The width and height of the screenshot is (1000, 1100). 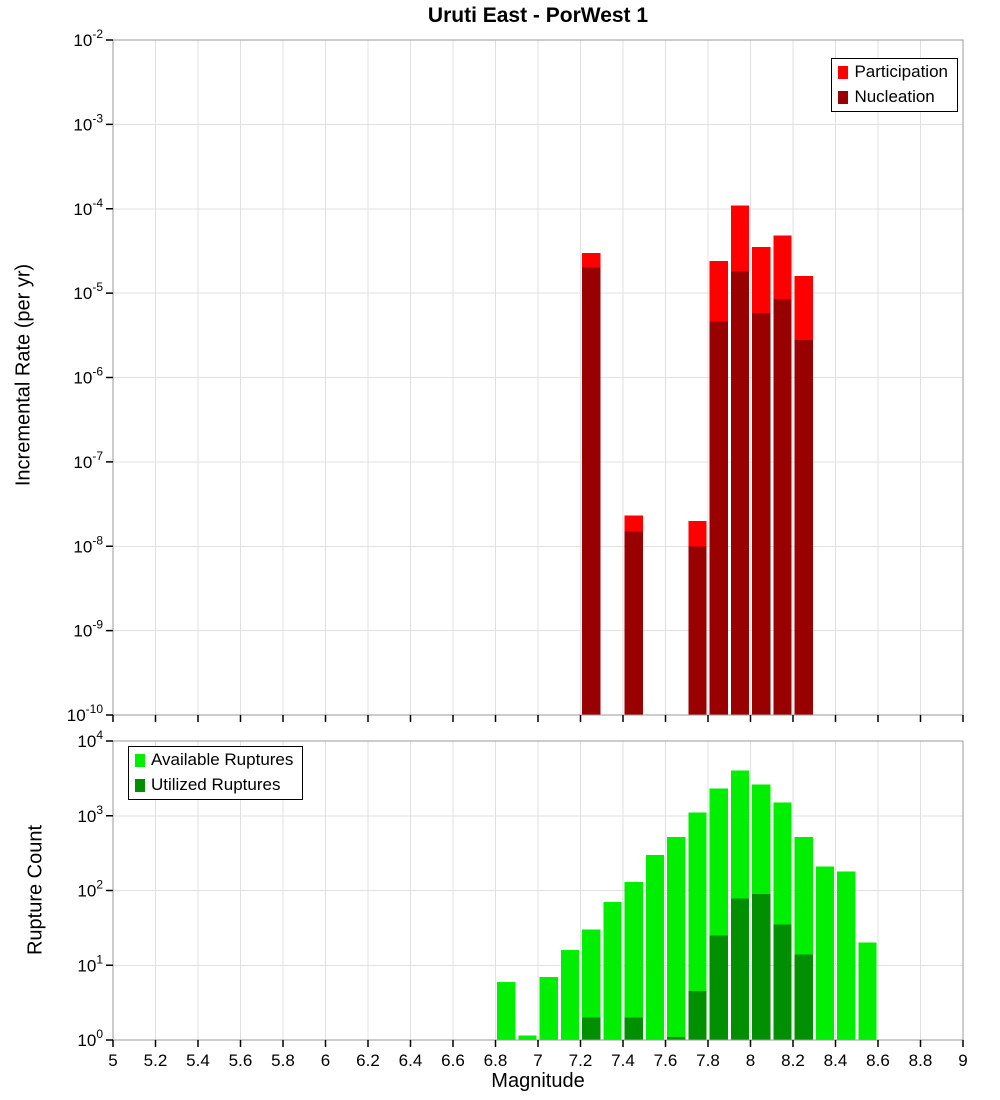 What do you see at coordinates (411, 1060) in the screenshot?
I see `x-tick-label: 6.4` at bounding box center [411, 1060].